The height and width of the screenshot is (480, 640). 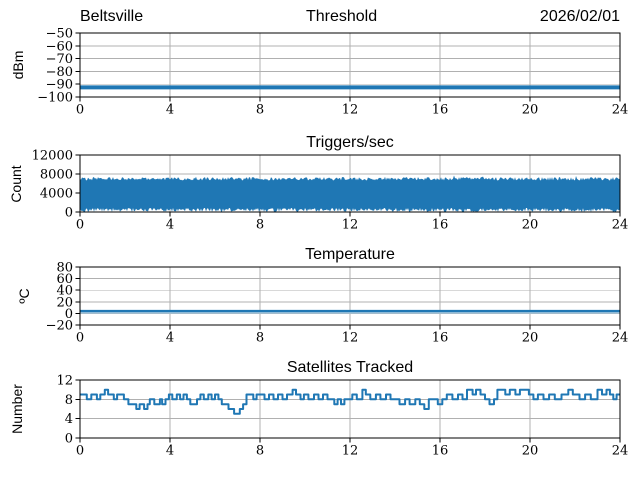 I want to click on y-axis-label-dbm: dBm, so click(x=18, y=65).